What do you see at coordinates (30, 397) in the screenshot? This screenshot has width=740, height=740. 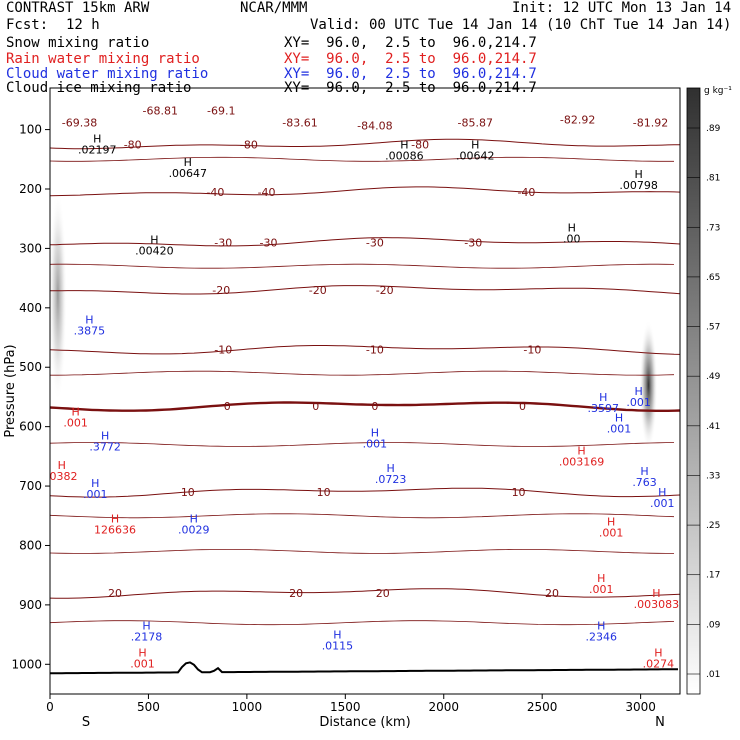 I see `y-axis: 100 200 300 400 500 600 700 800 900 1000` at bounding box center [30, 397].